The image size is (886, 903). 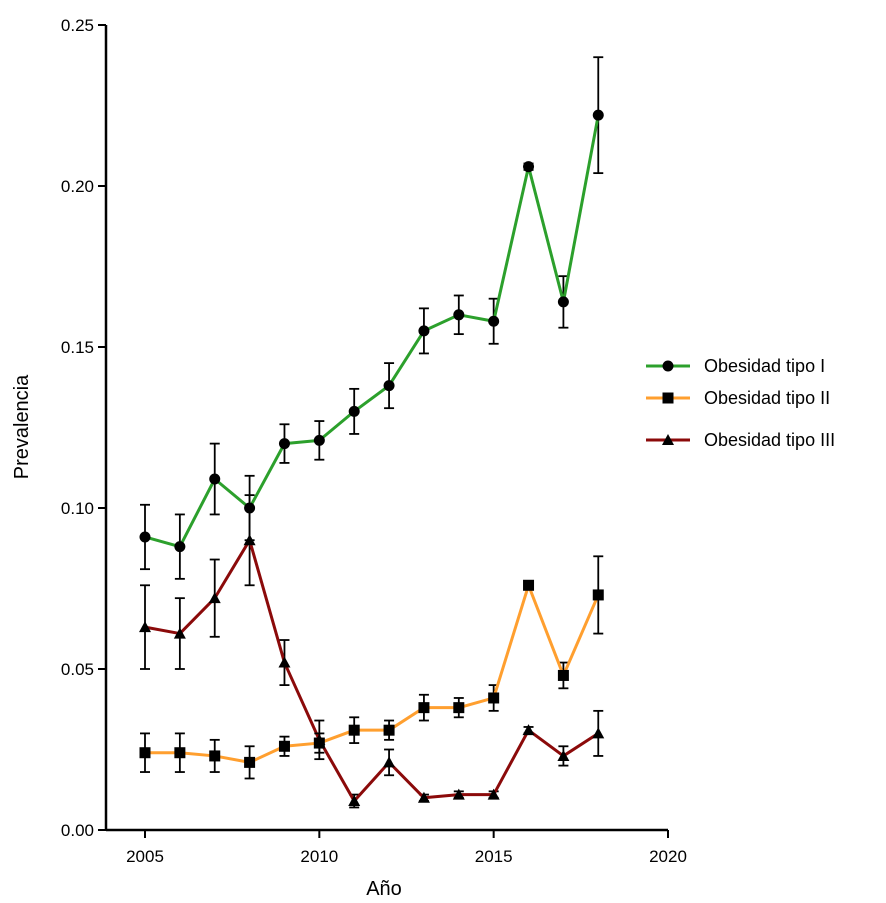 What do you see at coordinates (77, 347) in the screenshot?
I see `y-tick-label: 0.15` at bounding box center [77, 347].